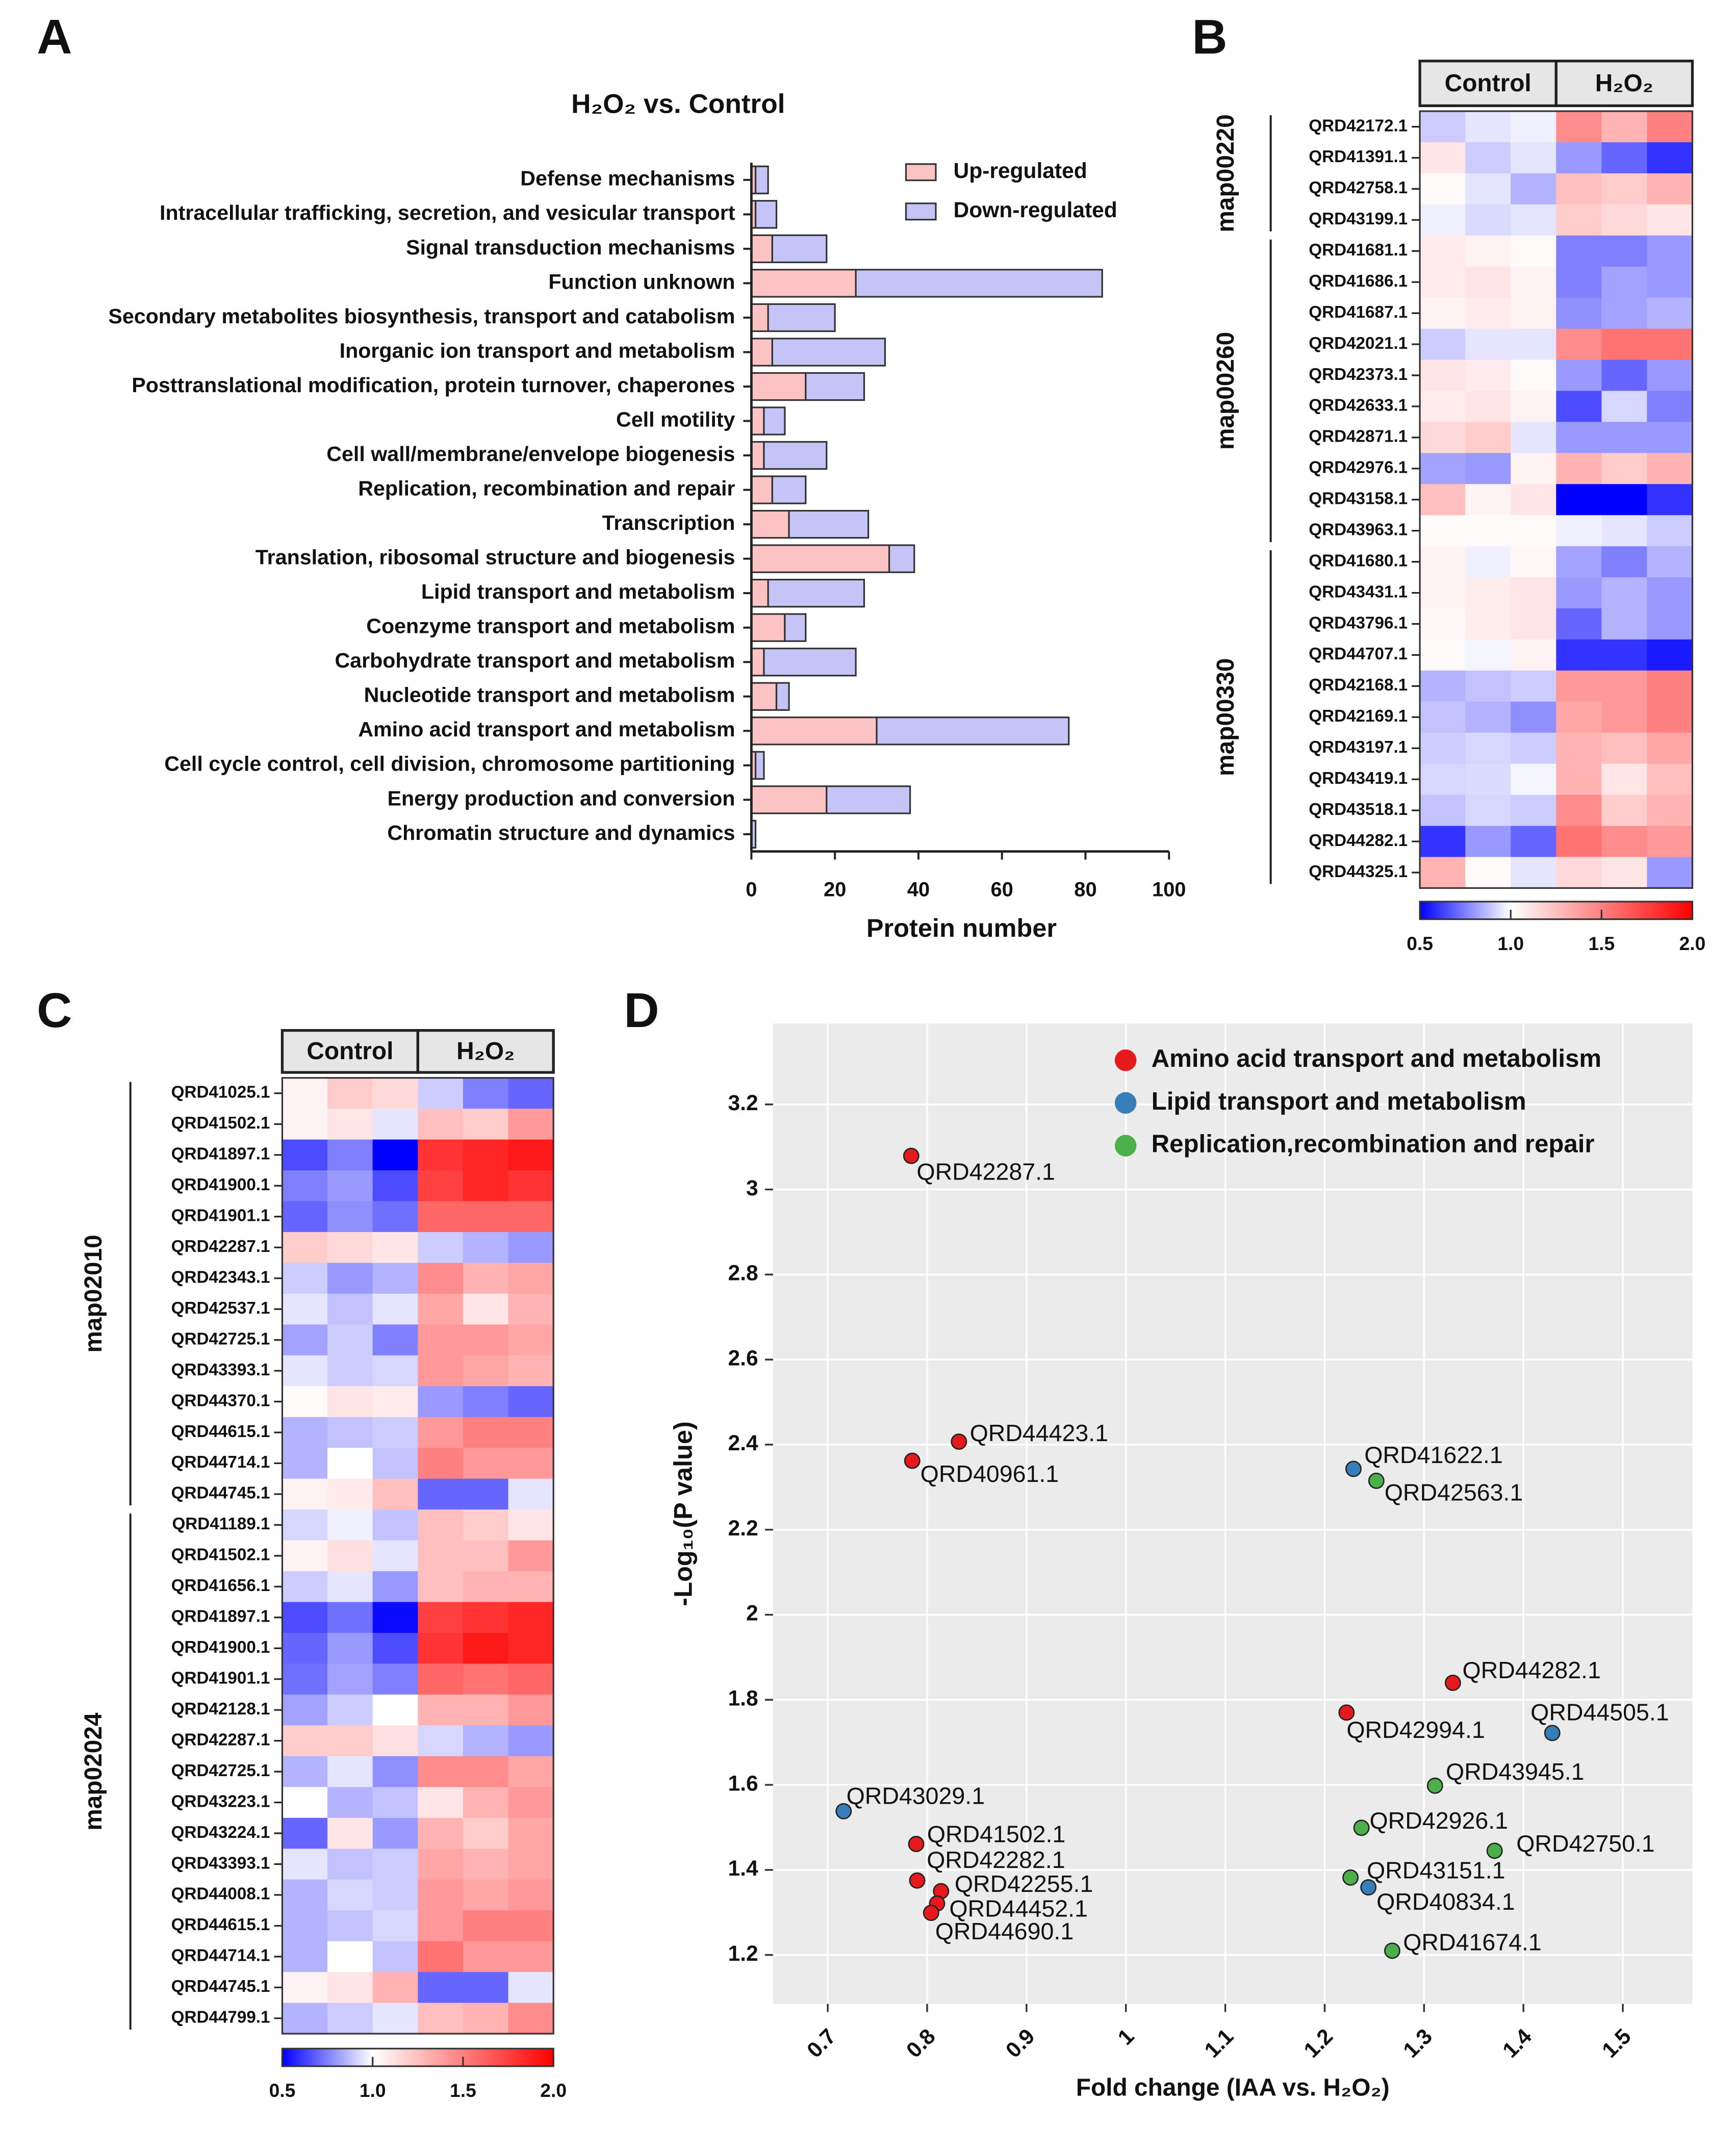 The image size is (1736, 2153). Describe the element at coordinates (1454, 1492) in the screenshot. I see `point-label: QRD42563.1` at that location.